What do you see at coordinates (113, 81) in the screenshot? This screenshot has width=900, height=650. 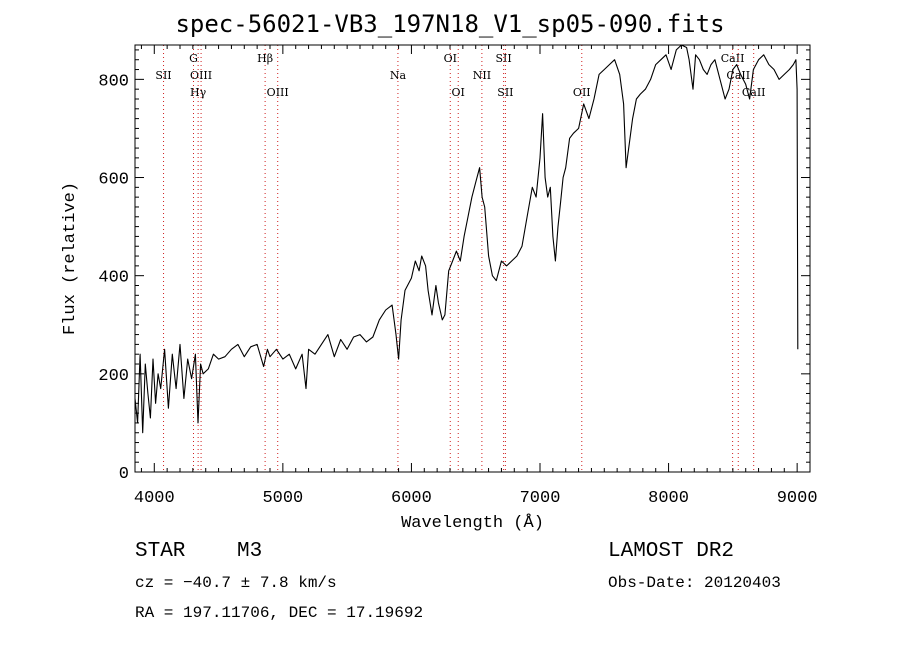 I see `y-tick-label: 800` at bounding box center [113, 81].